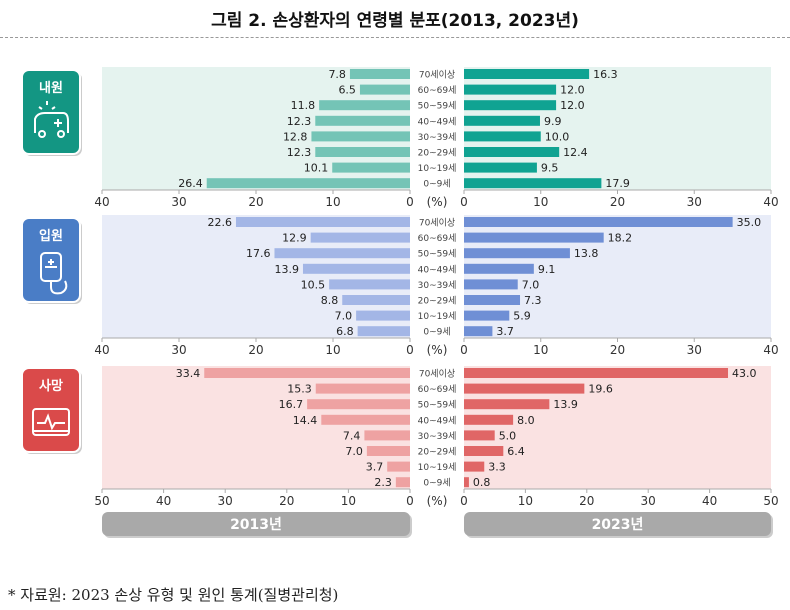  What do you see at coordinates (497, 467) in the screenshot?
I see `data-label-2023: 3.3` at bounding box center [497, 467].